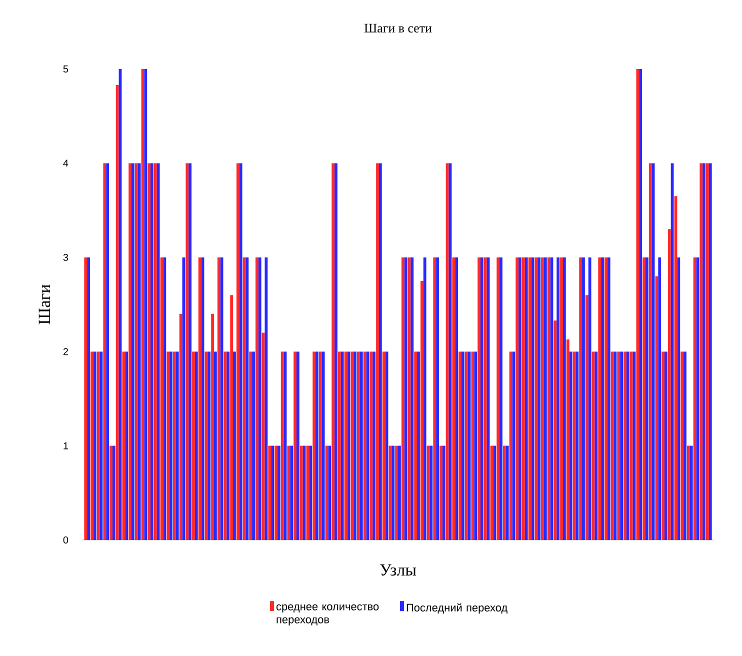  I want to click on y-tick-label: 3, so click(65, 257).